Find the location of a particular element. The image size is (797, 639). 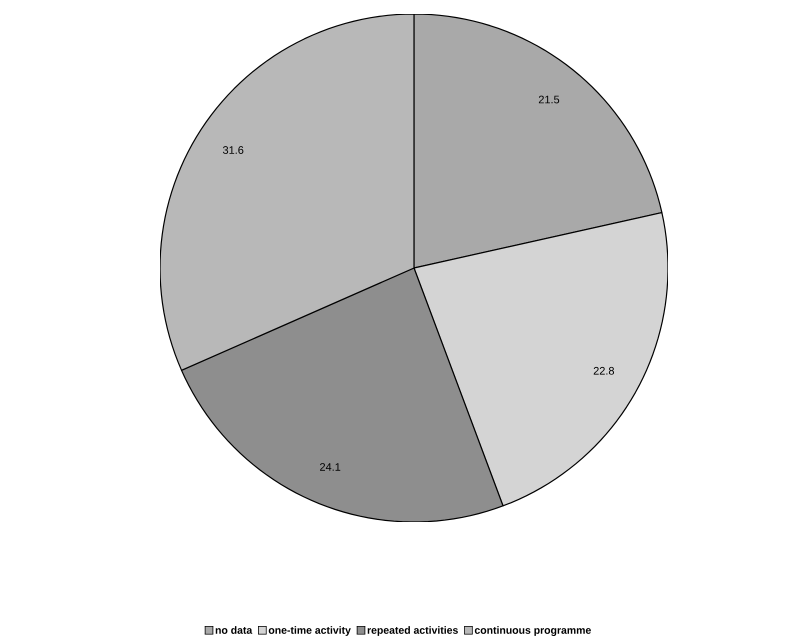

data-label: 21.5 is located at coordinates (549, 99).